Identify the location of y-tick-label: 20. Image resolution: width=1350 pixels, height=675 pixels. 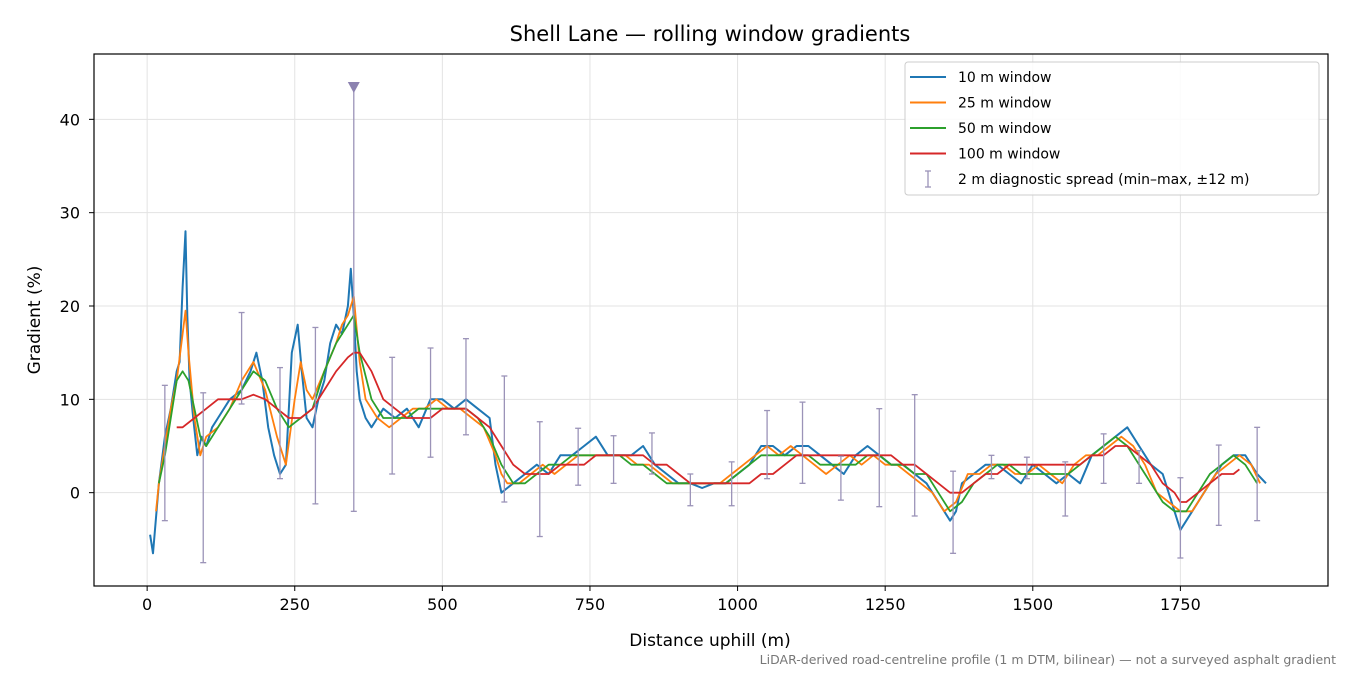
(70, 306).